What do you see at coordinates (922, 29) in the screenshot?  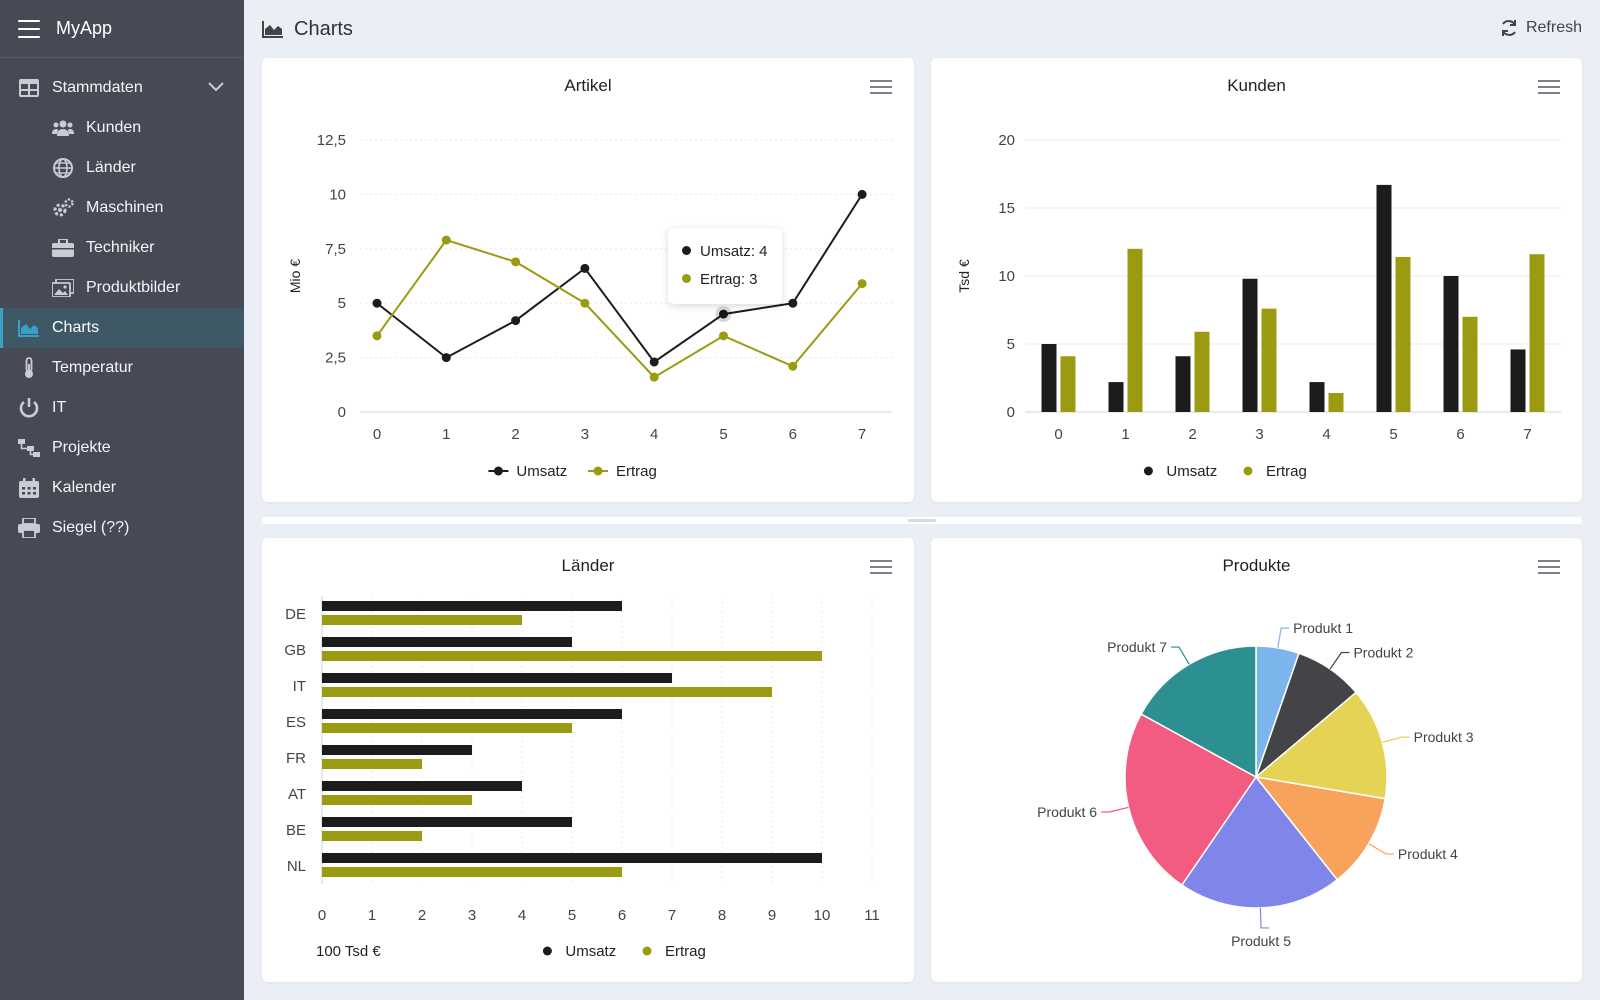 I see `header: Charts Refresh` at bounding box center [922, 29].